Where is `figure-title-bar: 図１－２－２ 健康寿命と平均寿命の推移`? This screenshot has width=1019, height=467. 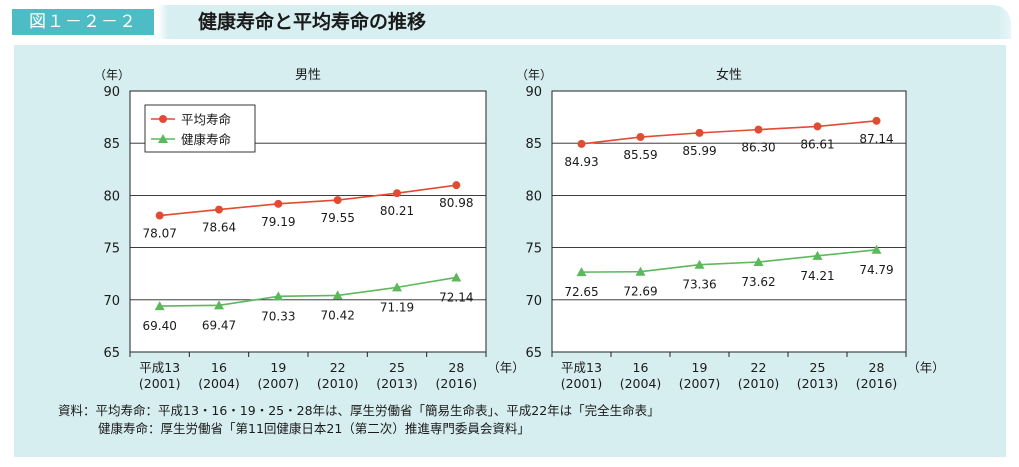 figure-title-bar: 図１－２－２ 健康寿命と平均寿命の推移 is located at coordinates (509, 22).